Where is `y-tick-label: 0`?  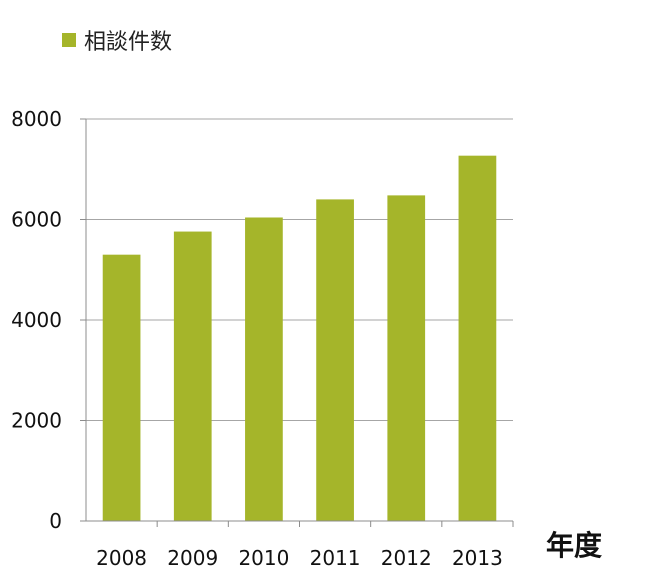 y-tick-label: 0 is located at coordinates (55, 521).